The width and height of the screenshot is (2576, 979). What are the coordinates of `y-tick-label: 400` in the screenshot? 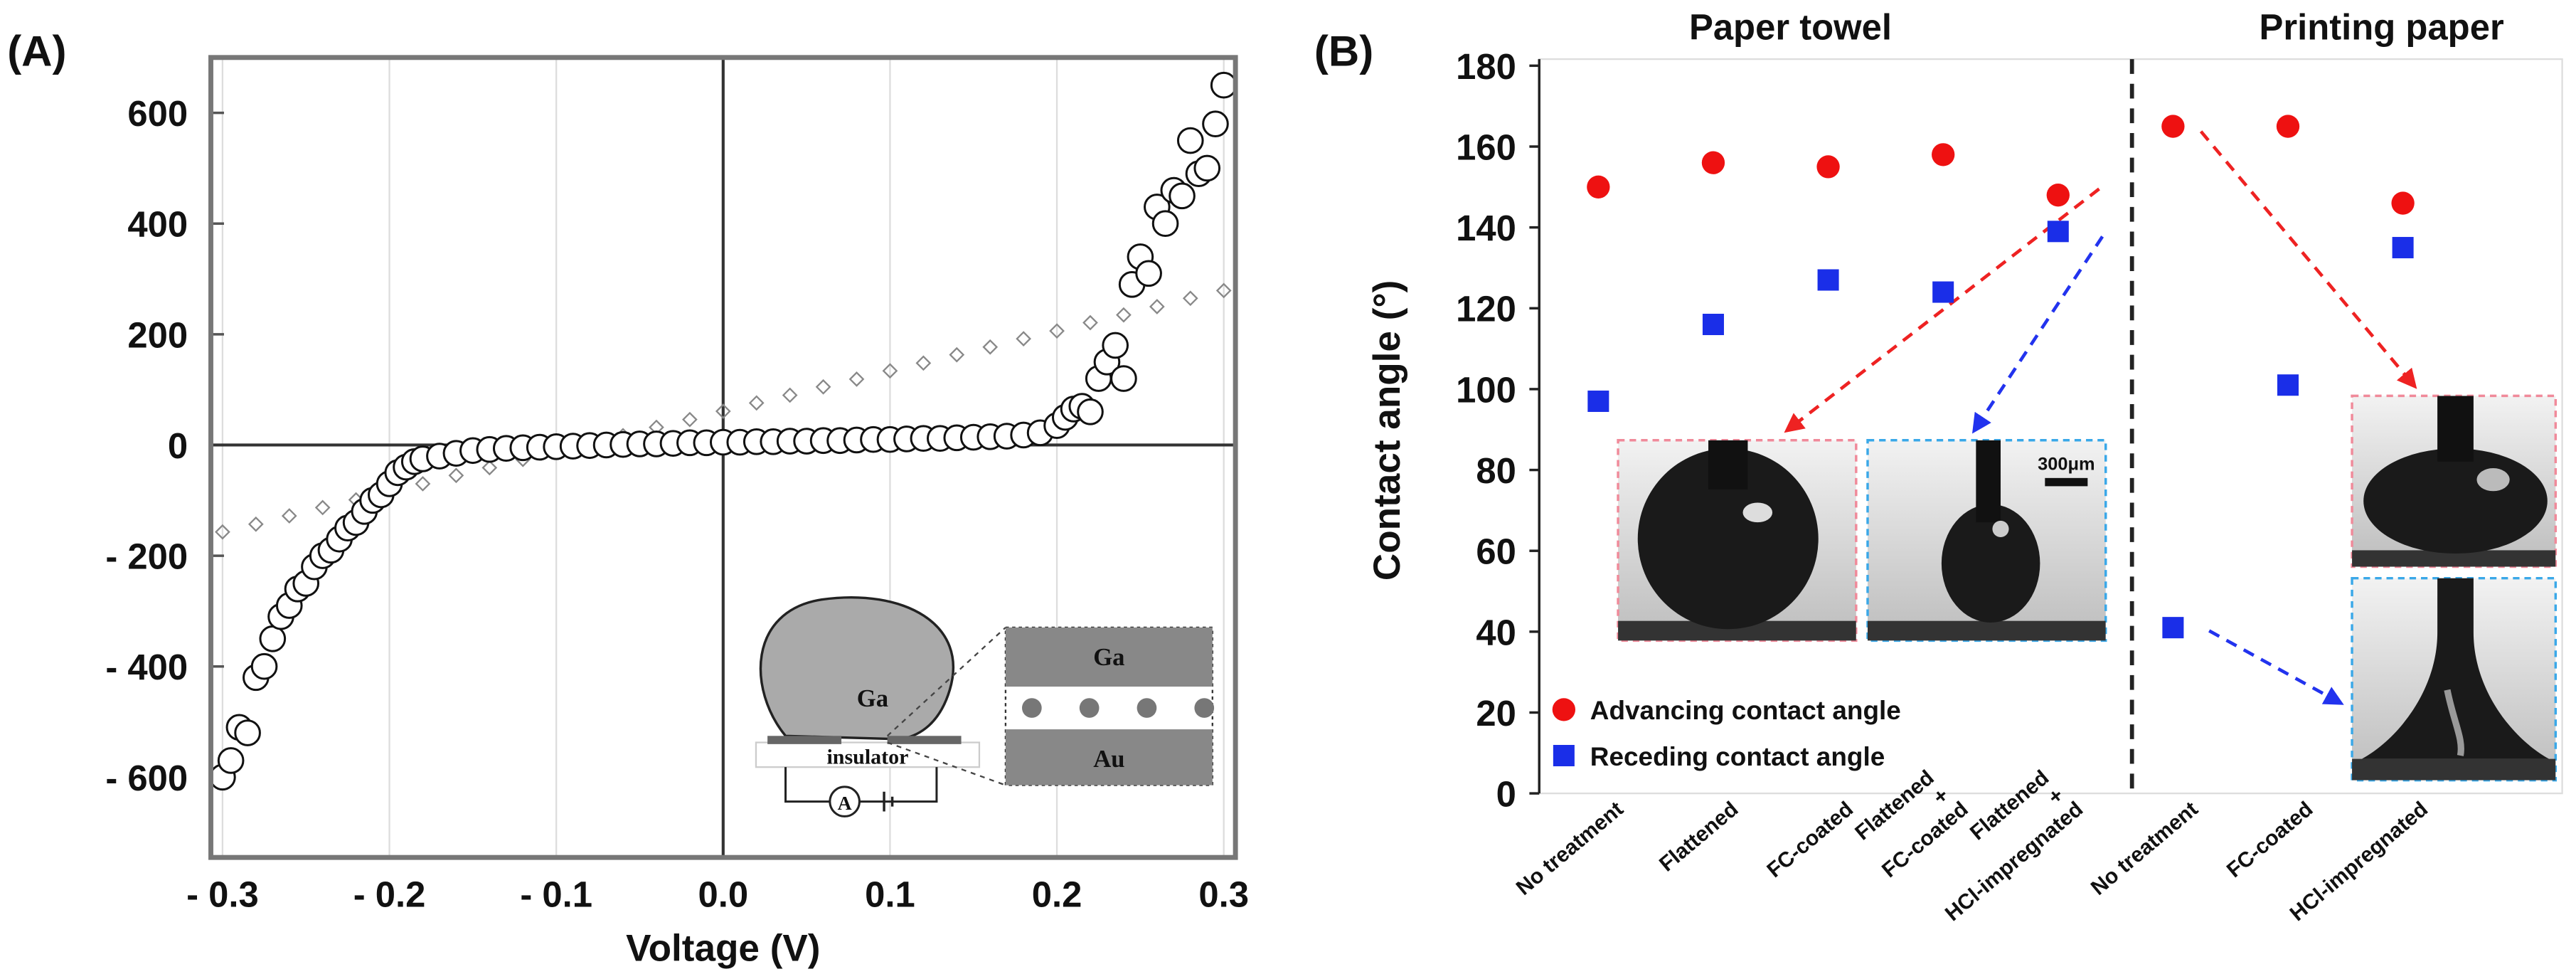 It's located at (157, 224).